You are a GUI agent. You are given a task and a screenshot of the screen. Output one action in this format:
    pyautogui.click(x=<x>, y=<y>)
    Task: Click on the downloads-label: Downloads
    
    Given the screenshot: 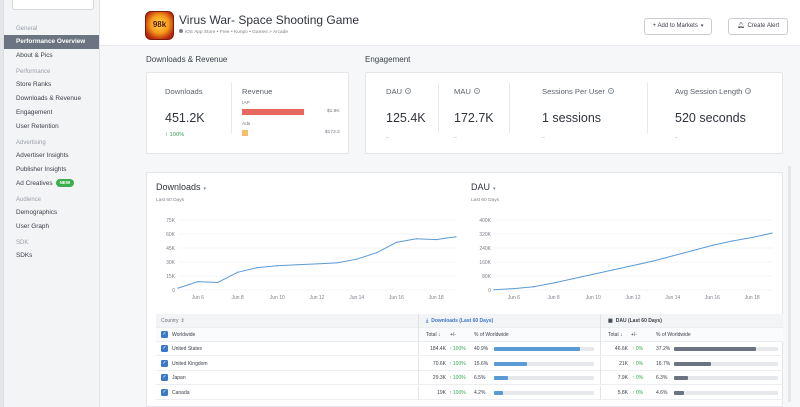 What is the action you would take?
    pyautogui.click(x=184, y=91)
    